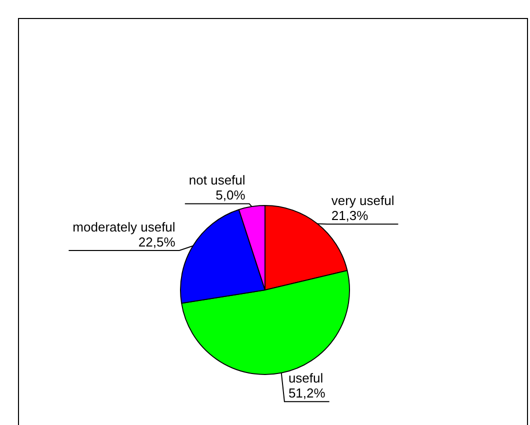  Describe the element at coordinates (157, 242) in the screenshot. I see `data-label: 22,5%` at that location.